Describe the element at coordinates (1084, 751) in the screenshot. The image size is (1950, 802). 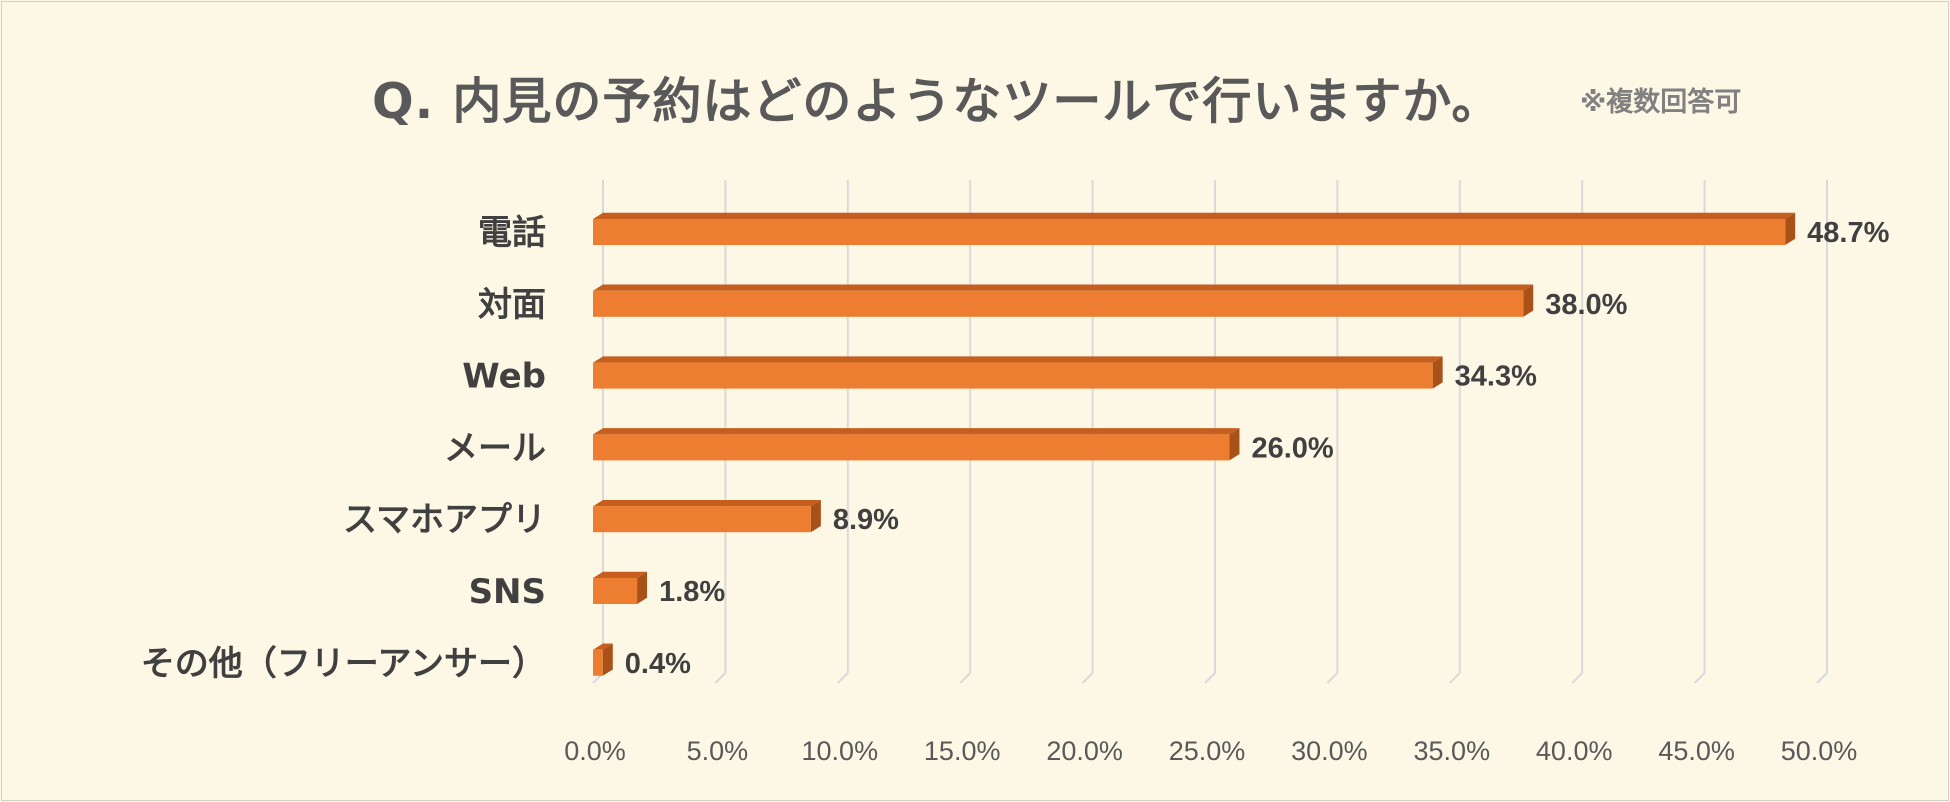
I see `x-tick-label: 20.0%` at that location.